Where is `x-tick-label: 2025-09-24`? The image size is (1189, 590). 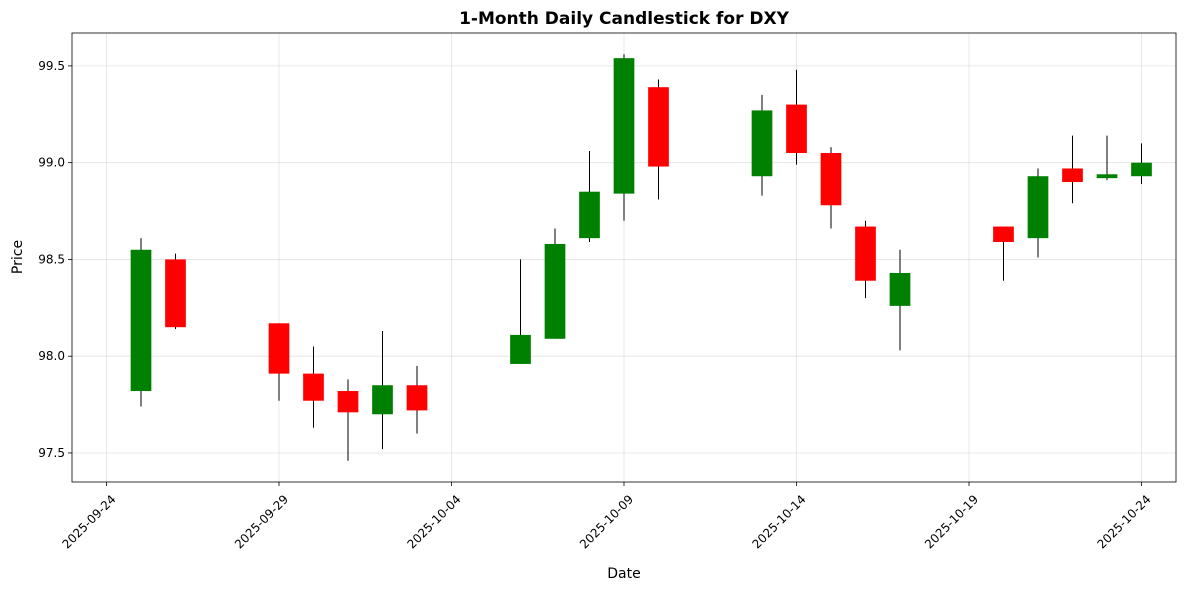
x-tick-label: 2025-09-24 is located at coordinates (88, 521).